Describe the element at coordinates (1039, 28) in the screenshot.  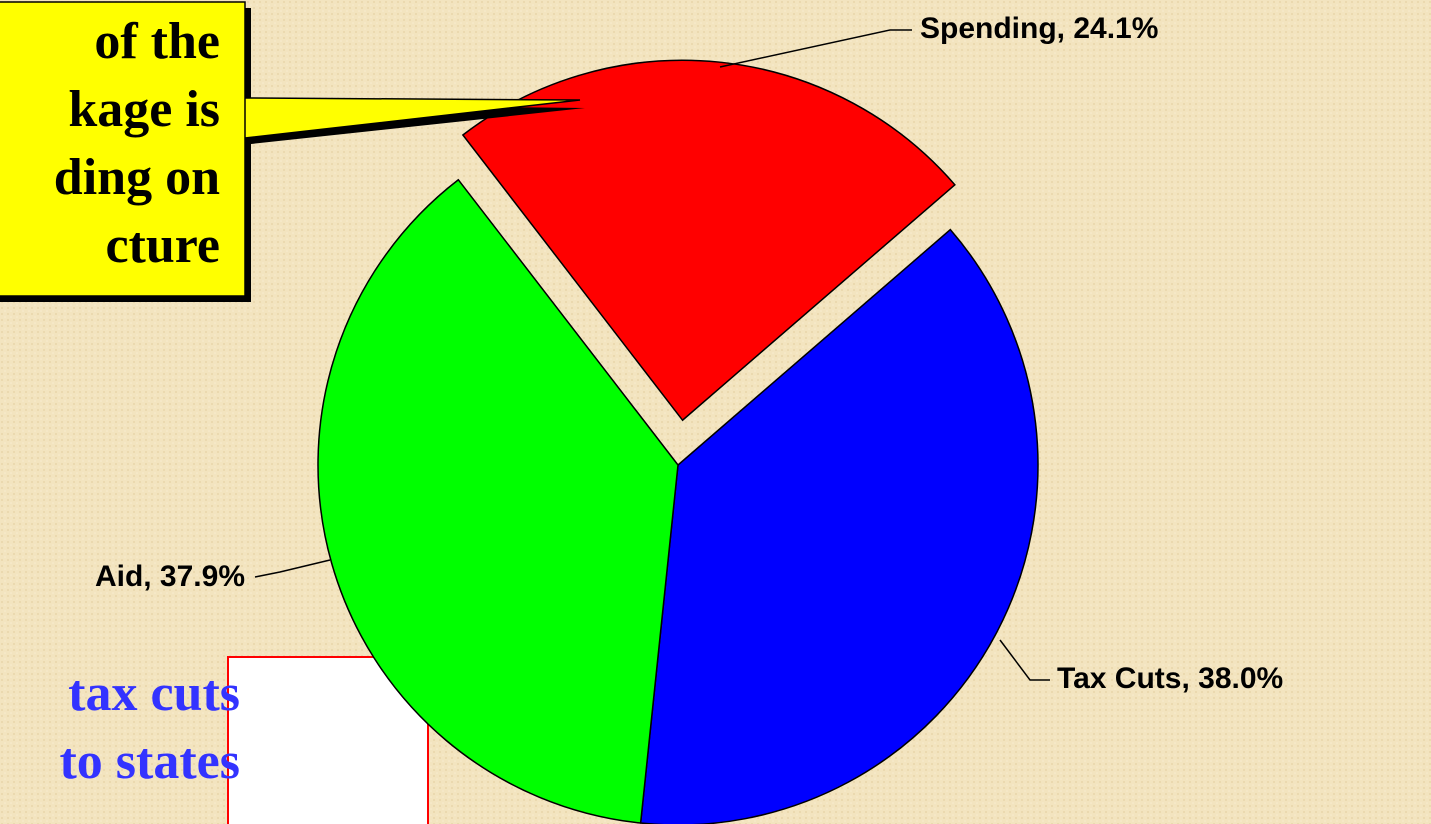
I see `slice-label: Spending, 24.1%` at that location.